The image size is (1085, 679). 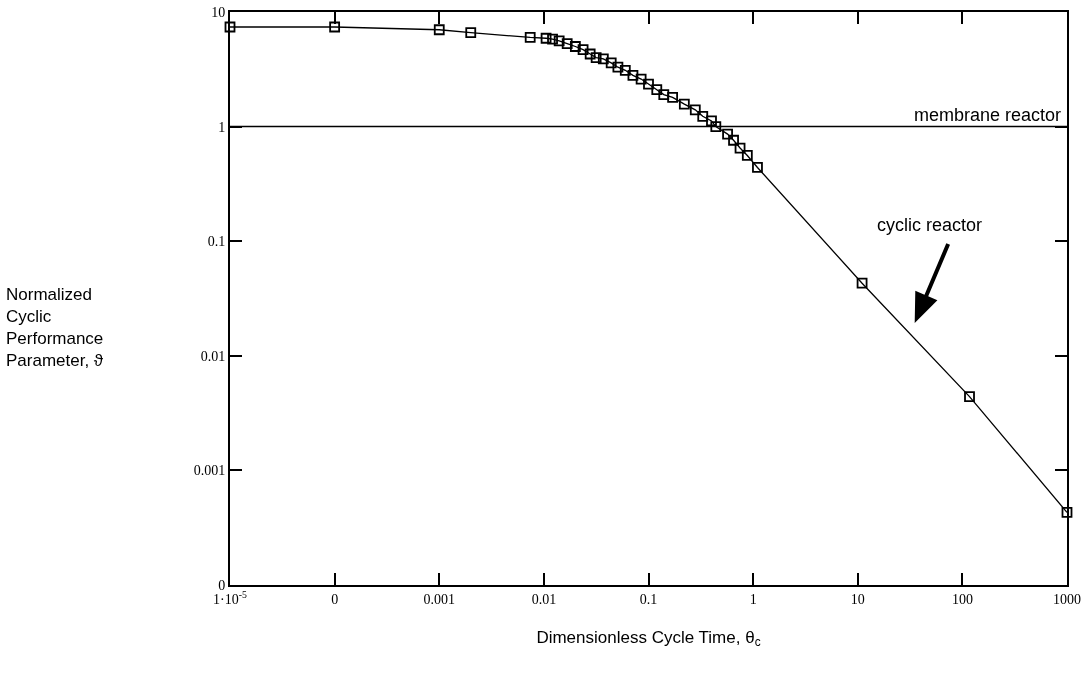 What do you see at coordinates (209, 471) in the screenshot?
I see `y-tick-label: 0.001` at bounding box center [209, 471].